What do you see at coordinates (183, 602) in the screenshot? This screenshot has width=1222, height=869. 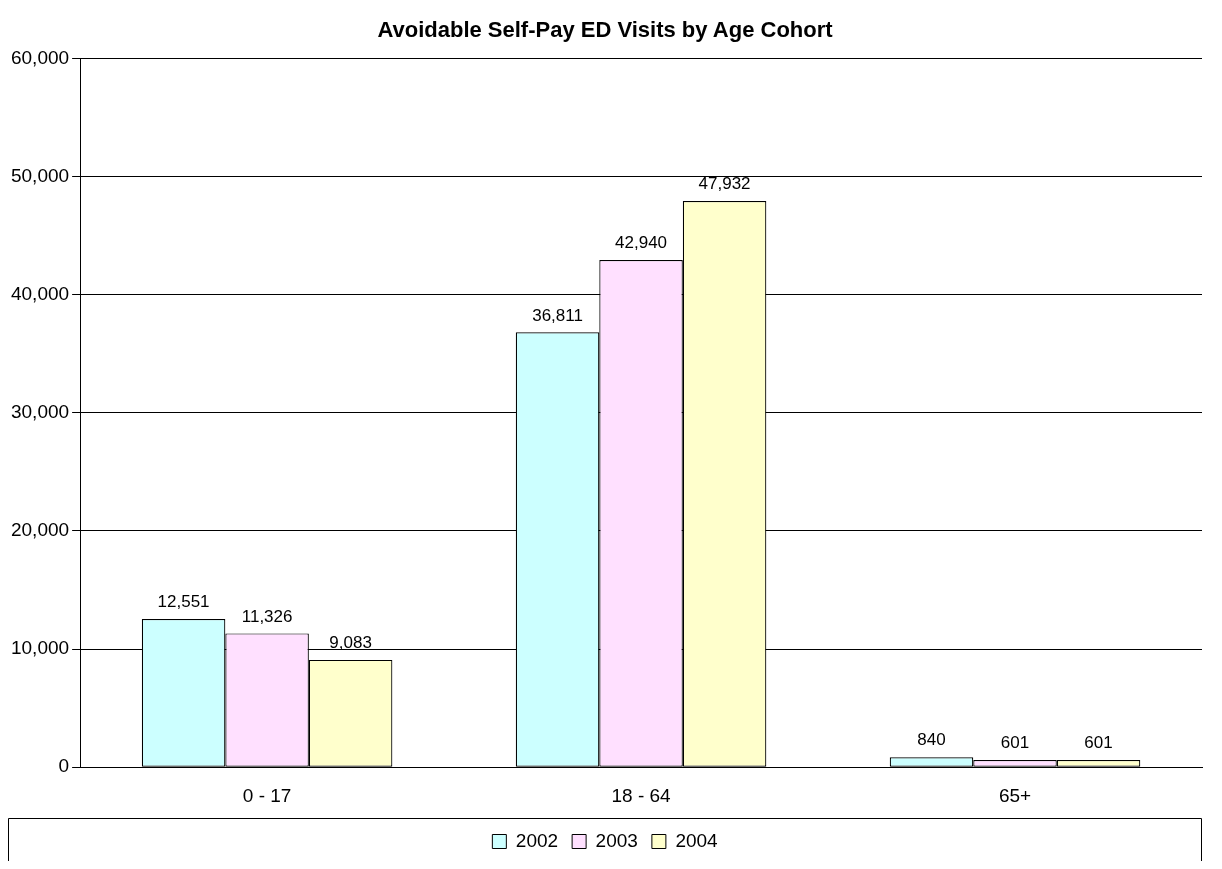 I see `data-label: 12,551` at bounding box center [183, 602].